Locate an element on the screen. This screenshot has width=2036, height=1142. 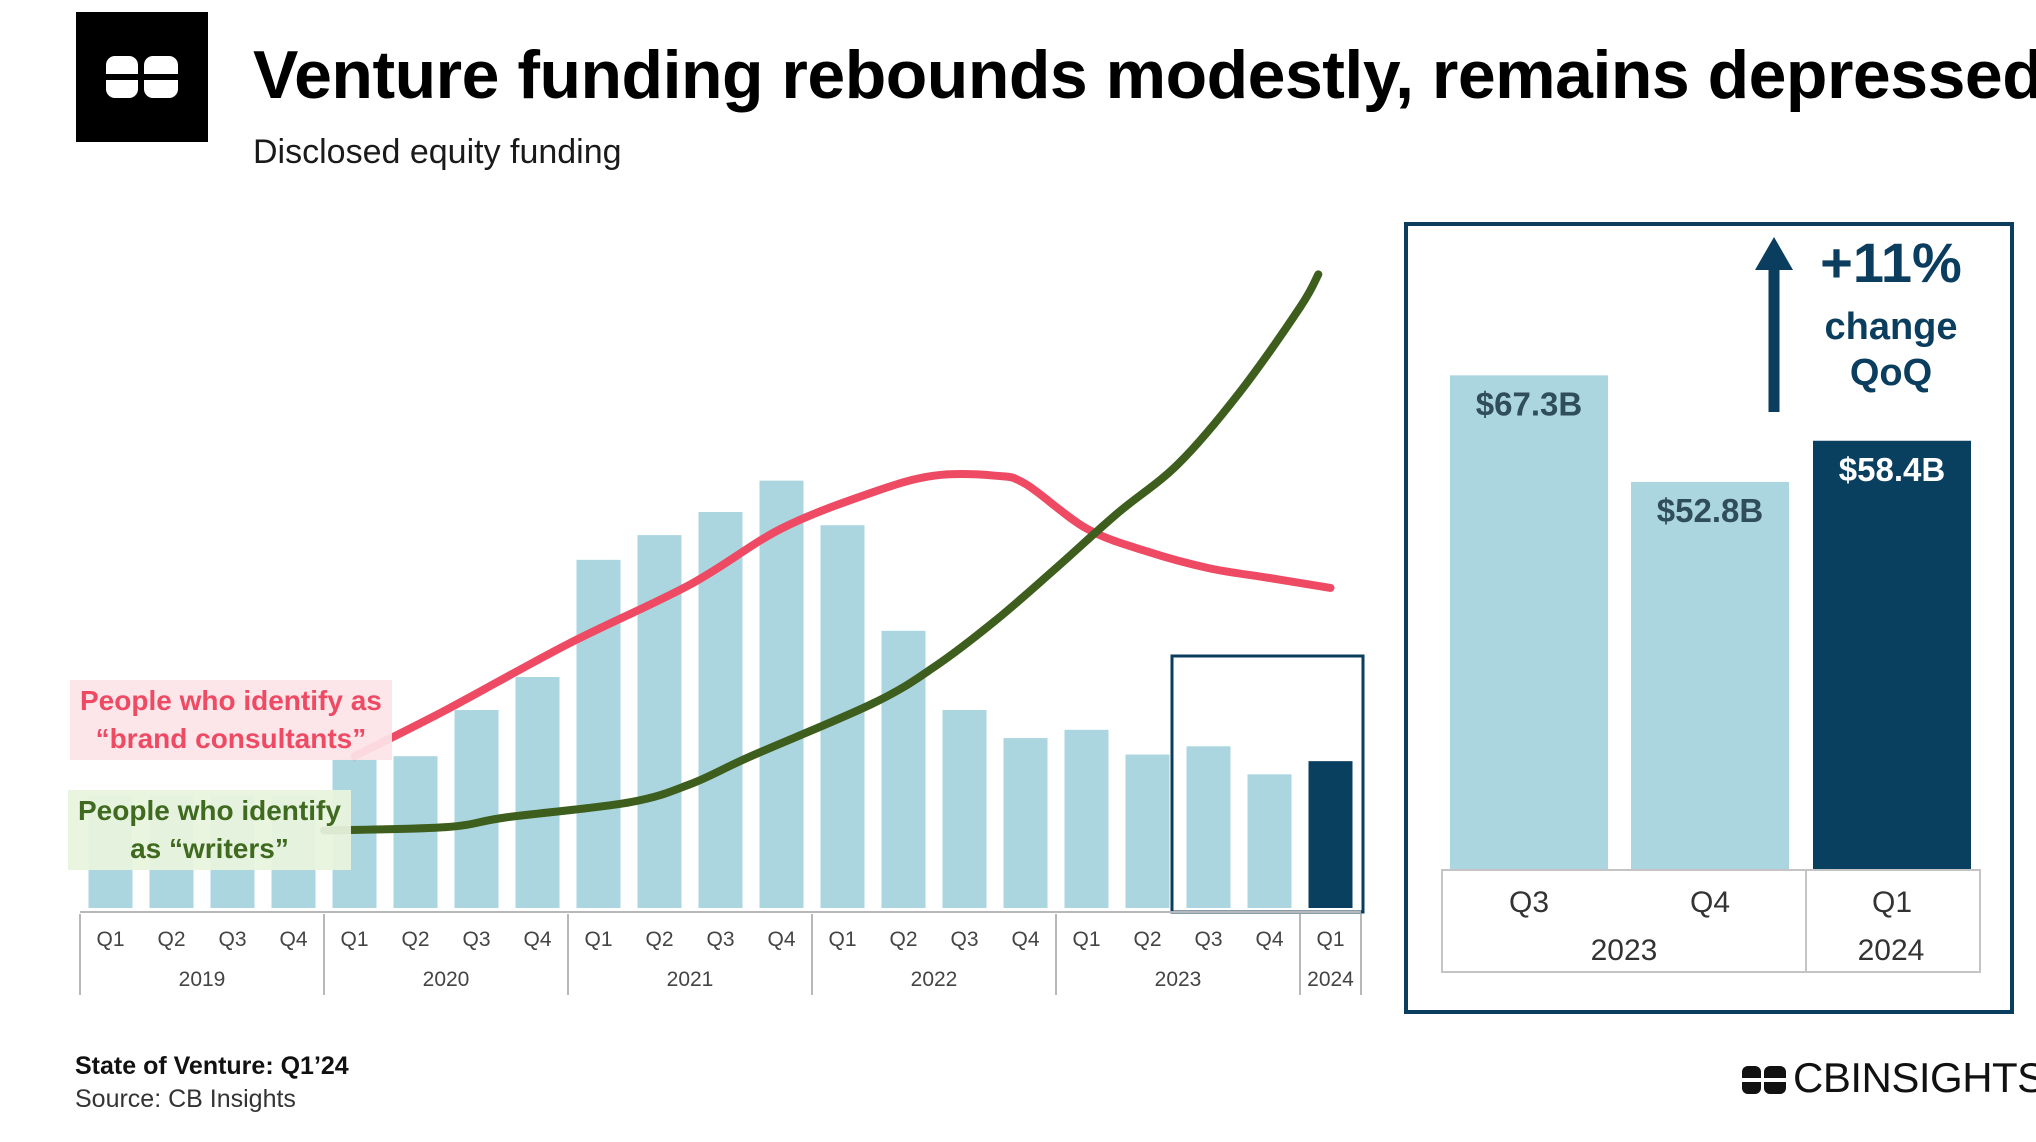
change-label-line2: QoQ is located at coordinates (1891, 373).